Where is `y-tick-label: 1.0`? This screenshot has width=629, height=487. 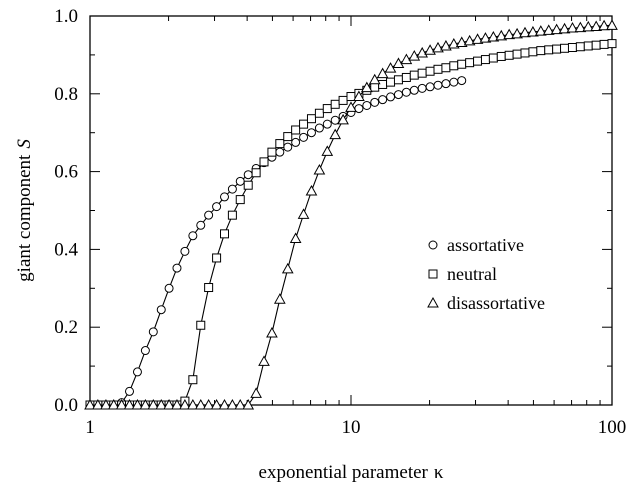
y-tick-label: 1.0 is located at coordinates (66, 16).